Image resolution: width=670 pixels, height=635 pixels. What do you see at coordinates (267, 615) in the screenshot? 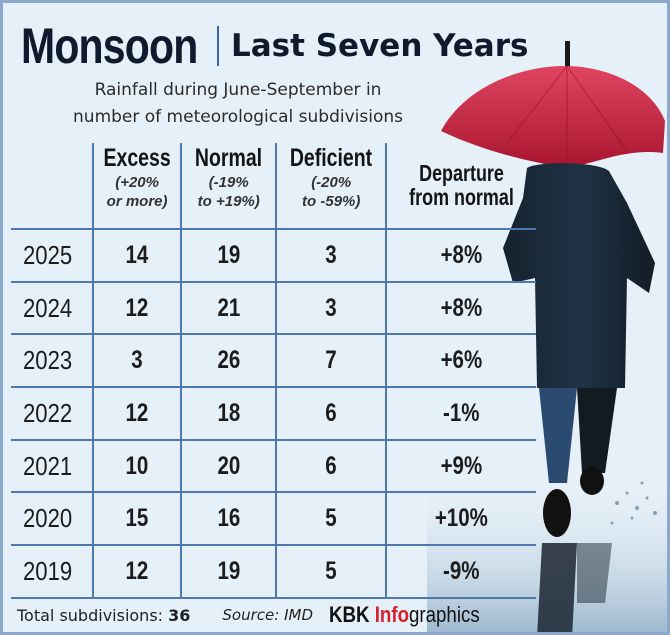
I see `source-label: Source: IMD` at bounding box center [267, 615].